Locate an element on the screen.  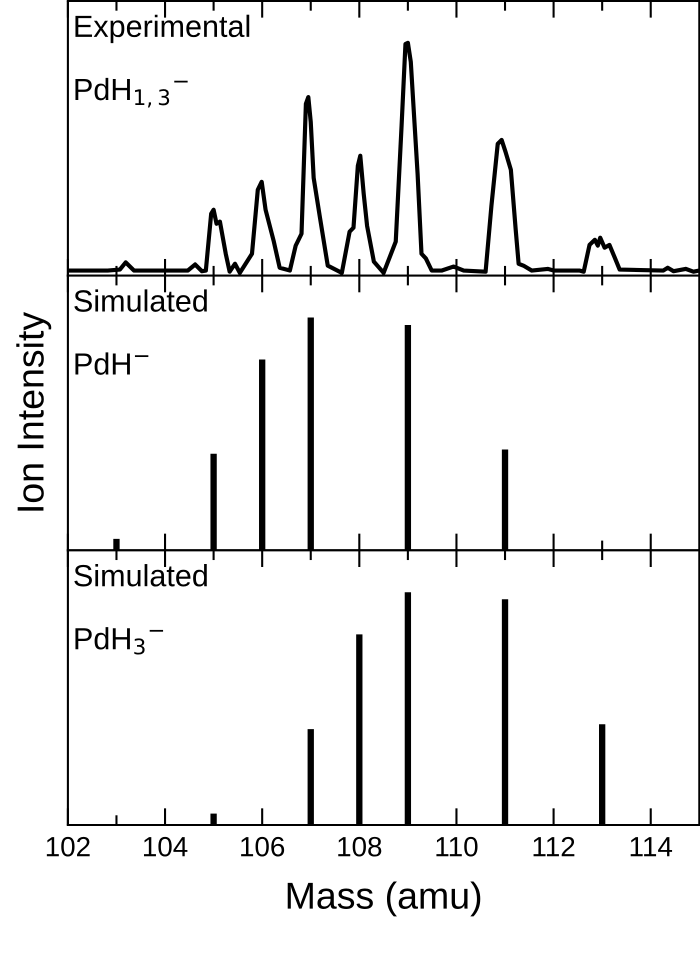
x-tick-label: 104 is located at coordinates (166, 846).